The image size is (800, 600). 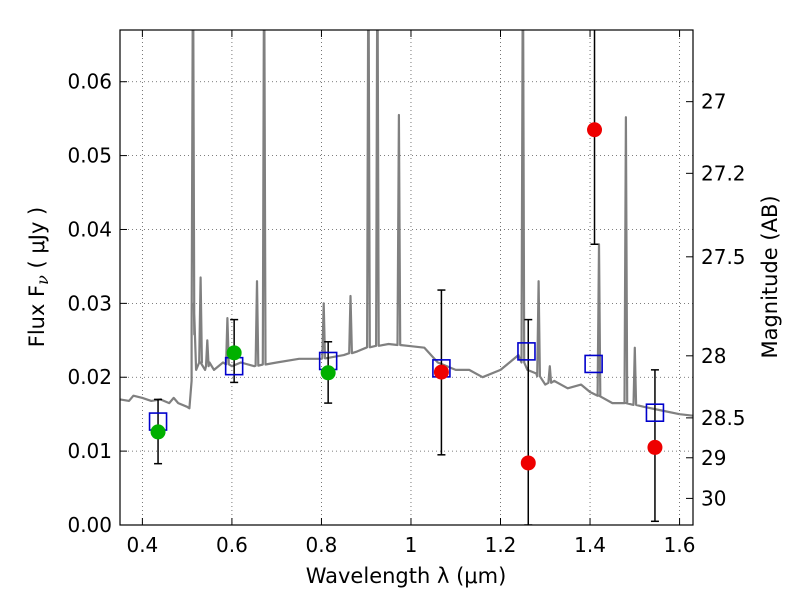 I want to click on right-tick-label: 28.5, so click(x=723, y=418).